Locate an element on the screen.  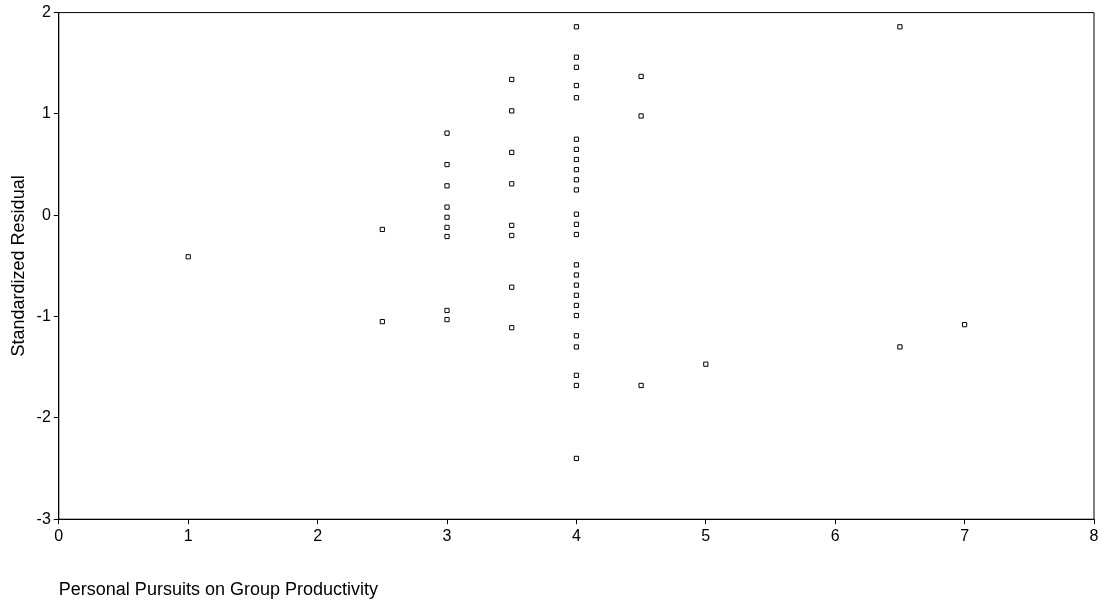
y-tick-label: -1 is located at coordinates (43, 315).